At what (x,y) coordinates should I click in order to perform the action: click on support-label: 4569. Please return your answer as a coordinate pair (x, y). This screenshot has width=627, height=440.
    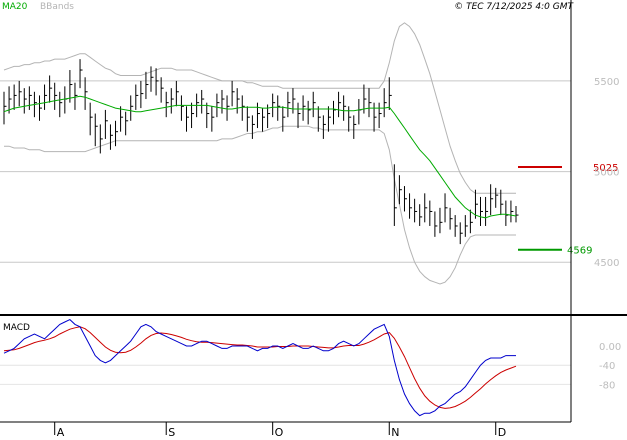
    Looking at the image, I should click on (579, 251).